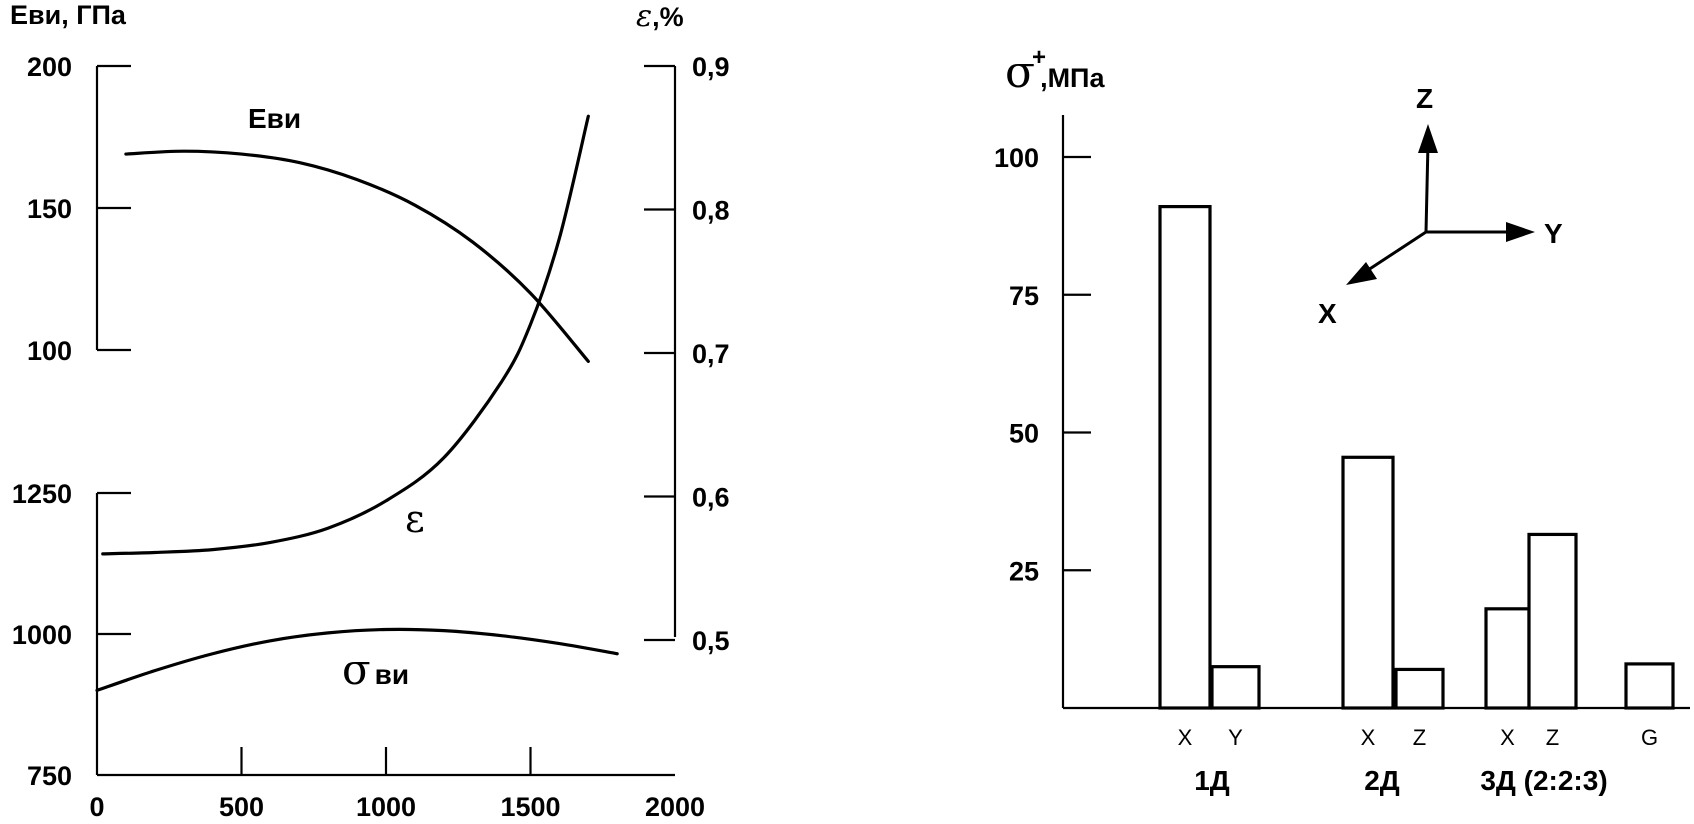 This screenshot has width=1694, height=824. What do you see at coordinates (711, 641) in the screenshot?
I see `right-tick-label: 0,5` at bounding box center [711, 641].